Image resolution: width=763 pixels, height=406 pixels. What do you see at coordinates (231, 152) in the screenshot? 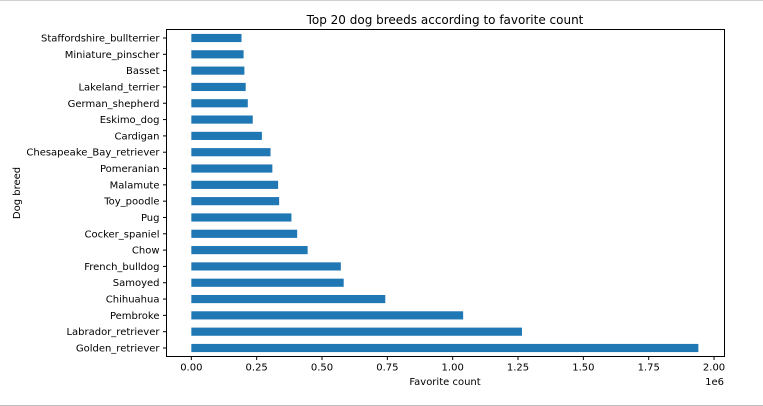
I see `bar-chesapeake-bay-retriever` at bounding box center [231, 152].